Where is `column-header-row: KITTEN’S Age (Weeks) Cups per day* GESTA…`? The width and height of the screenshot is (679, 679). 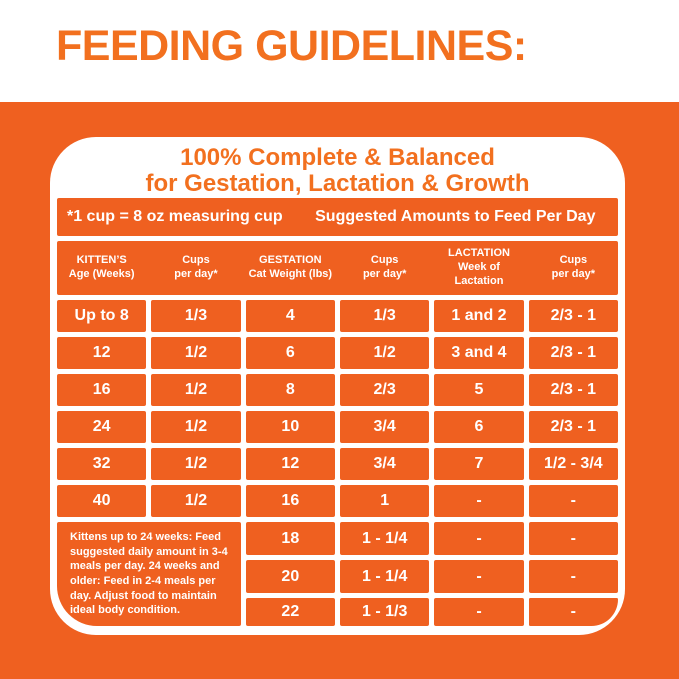 column-header-row: KITTEN’S Age (Weeks) Cups per day* GESTA… is located at coordinates (337, 268).